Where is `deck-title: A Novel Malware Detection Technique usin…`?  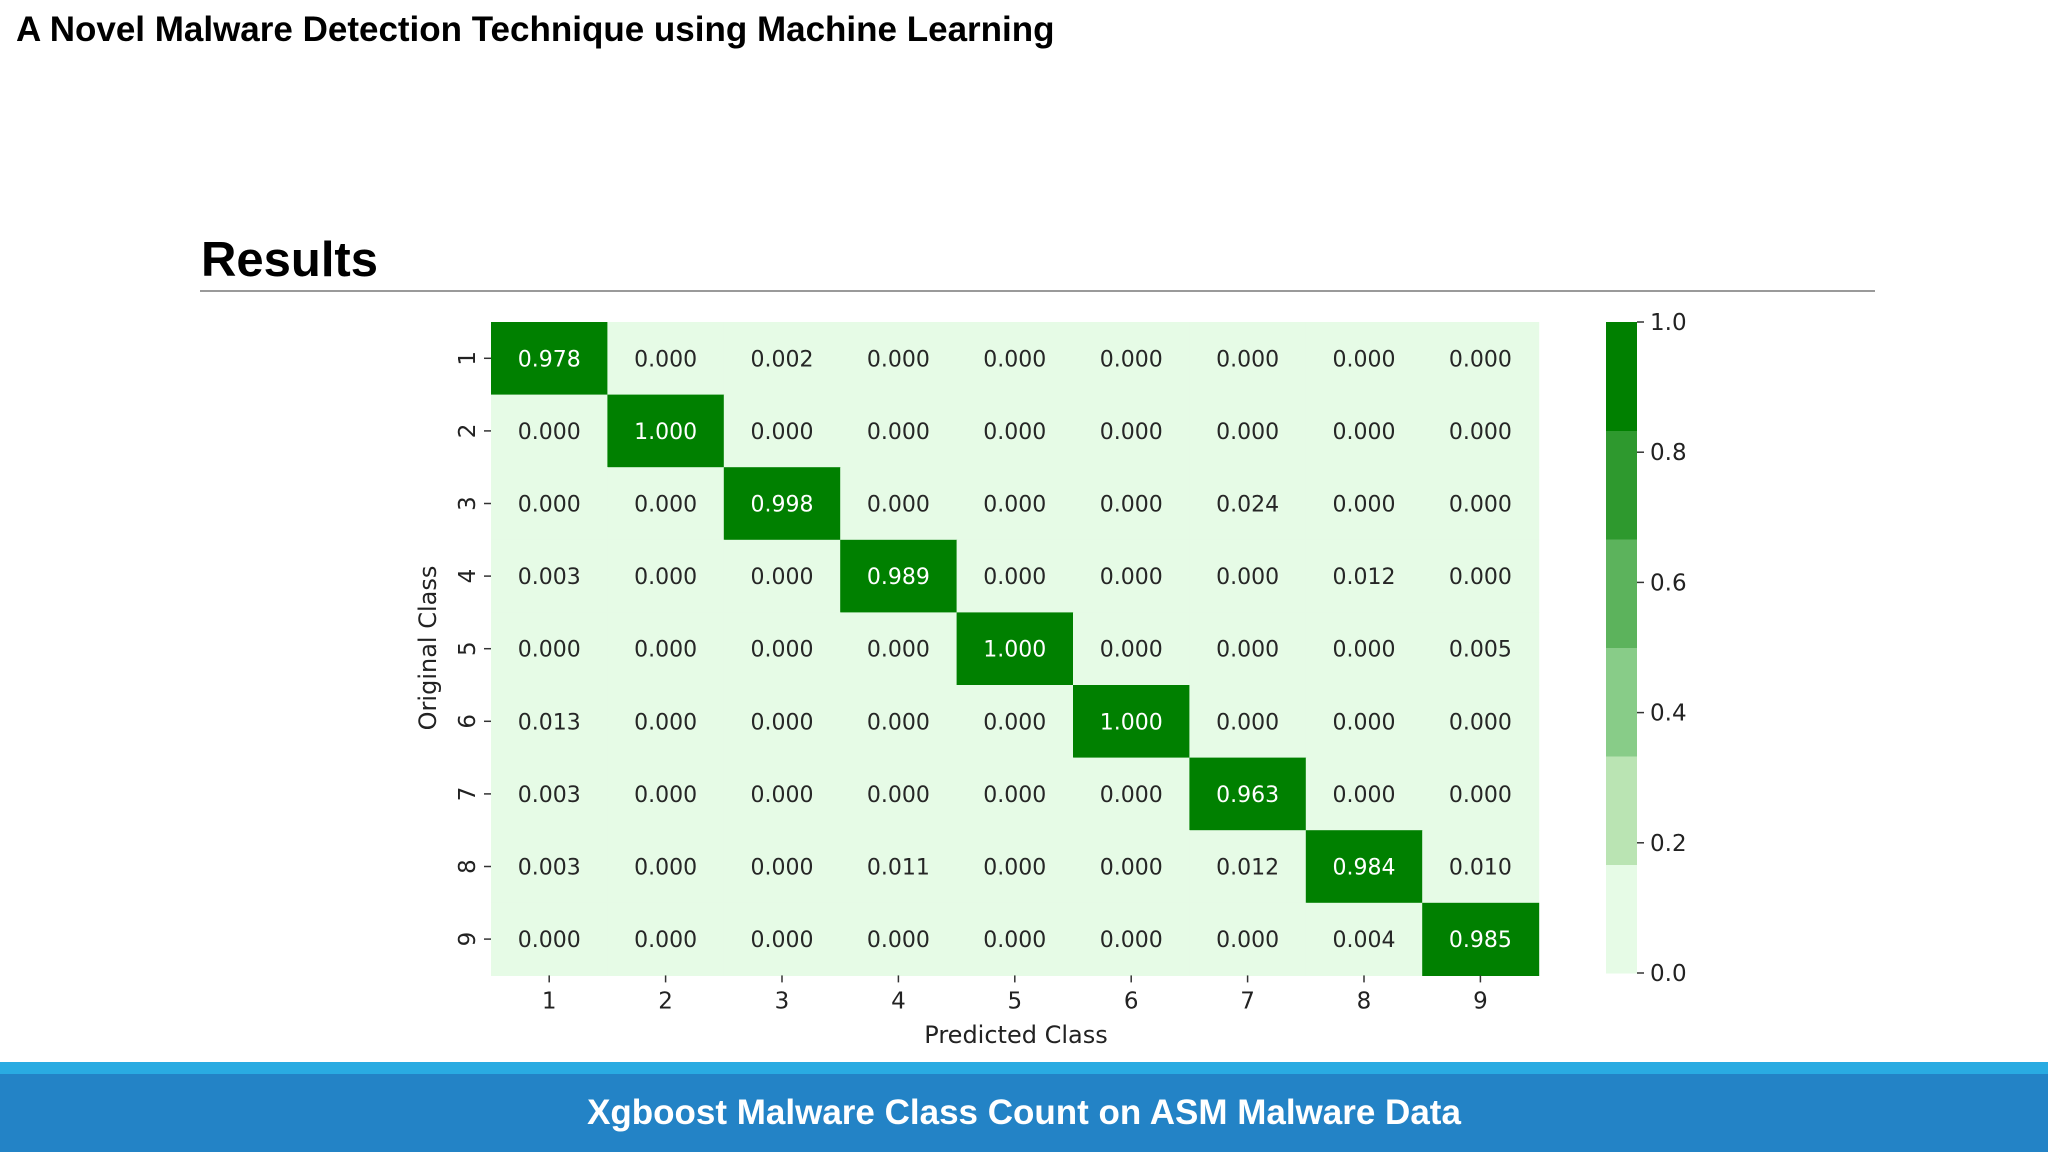 deck-title: A Novel Malware Detection Technique usin… is located at coordinates (535, 29).